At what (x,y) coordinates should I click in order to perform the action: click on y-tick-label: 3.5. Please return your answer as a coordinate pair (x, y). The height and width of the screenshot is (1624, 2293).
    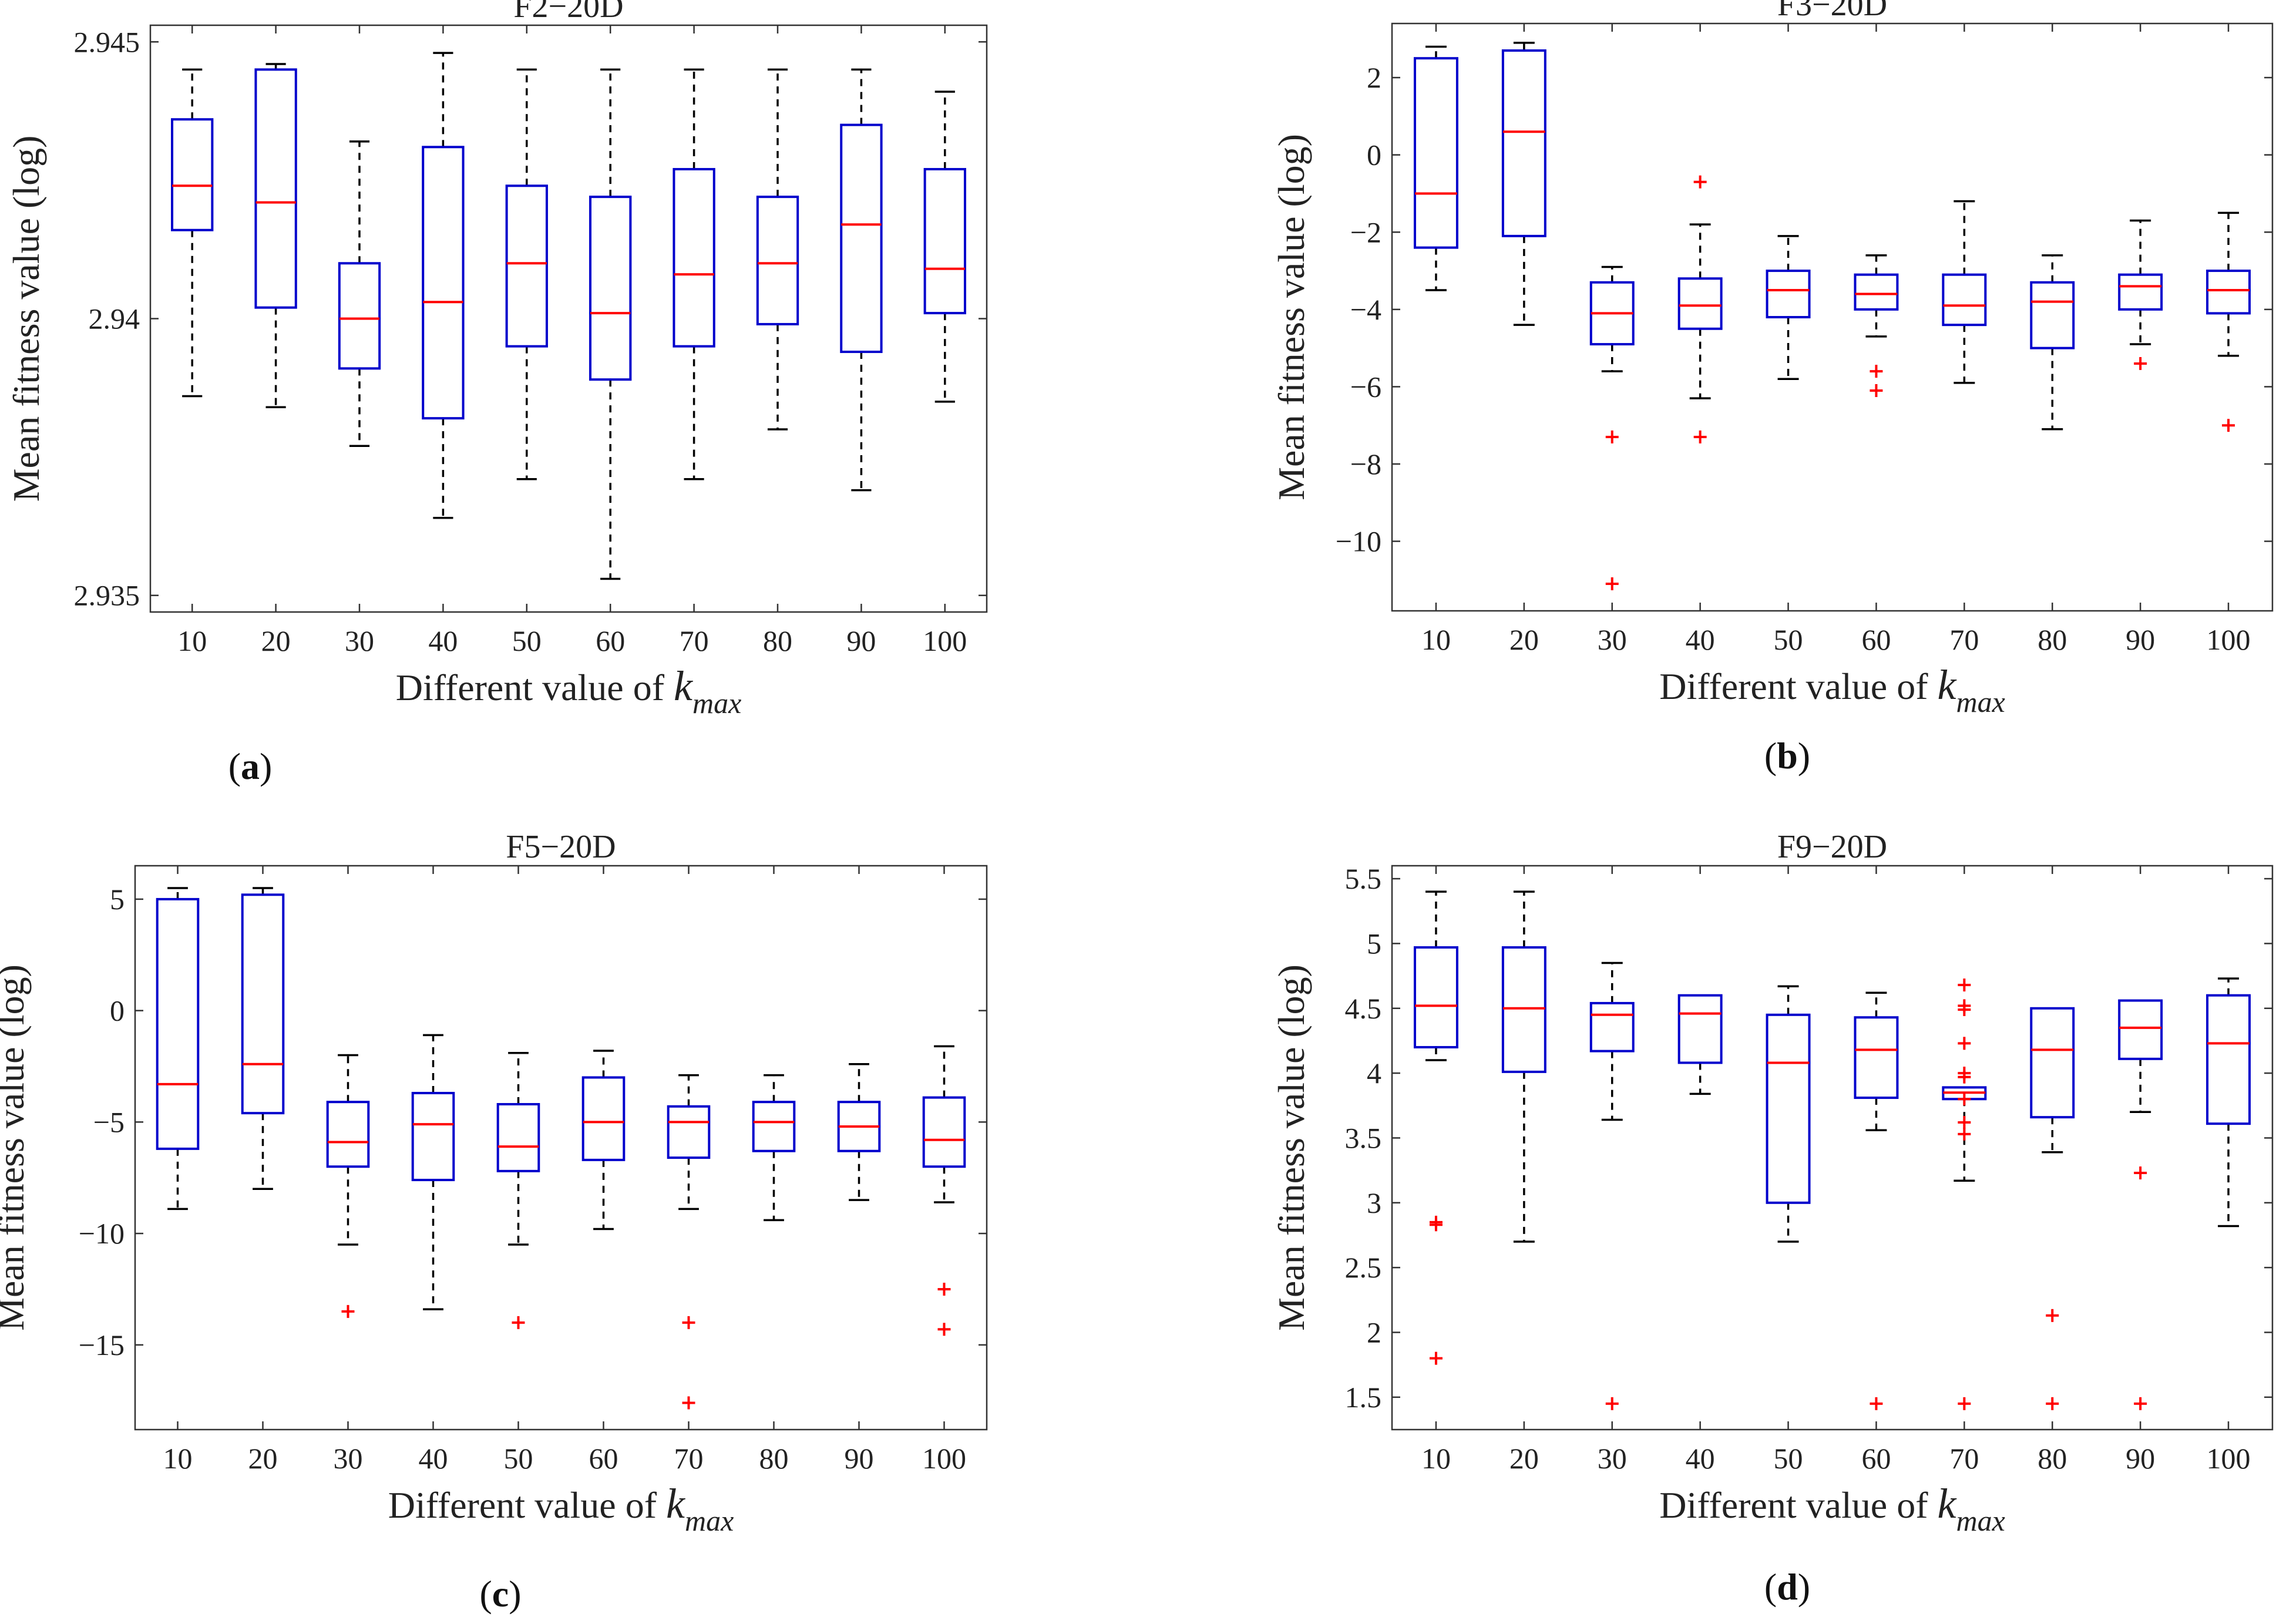
    Looking at the image, I should click on (1363, 1137).